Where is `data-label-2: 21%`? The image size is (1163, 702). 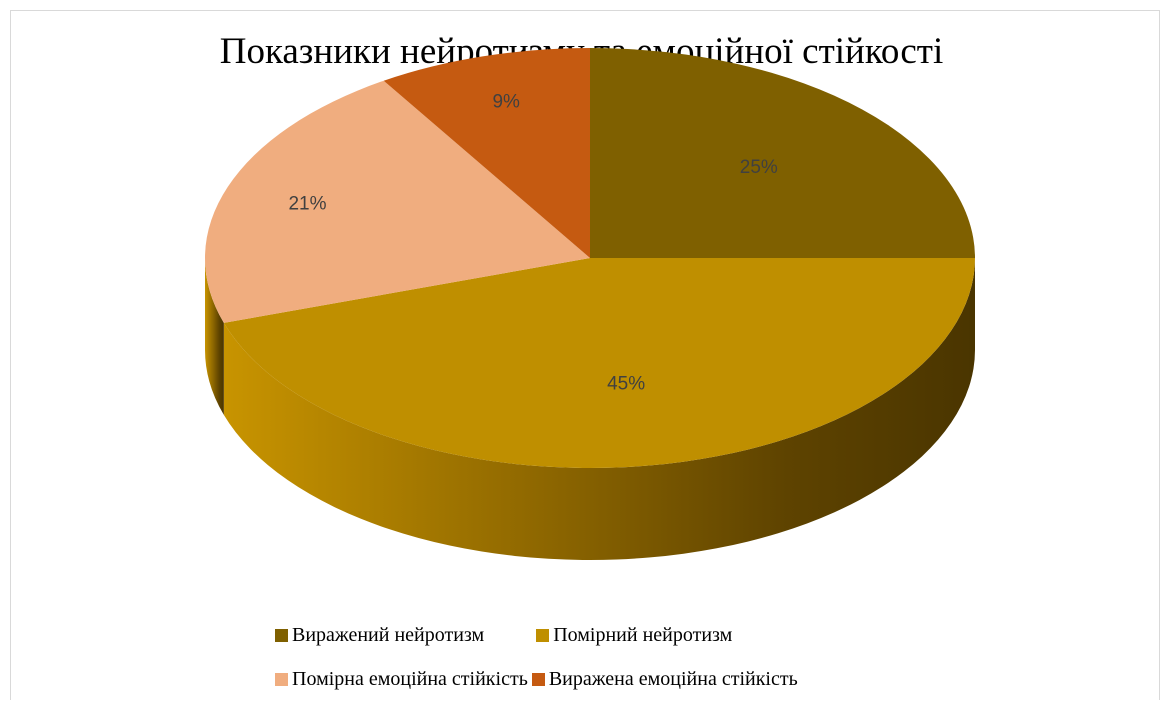
data-label-2: 21% is located at coordinates (307, 204).